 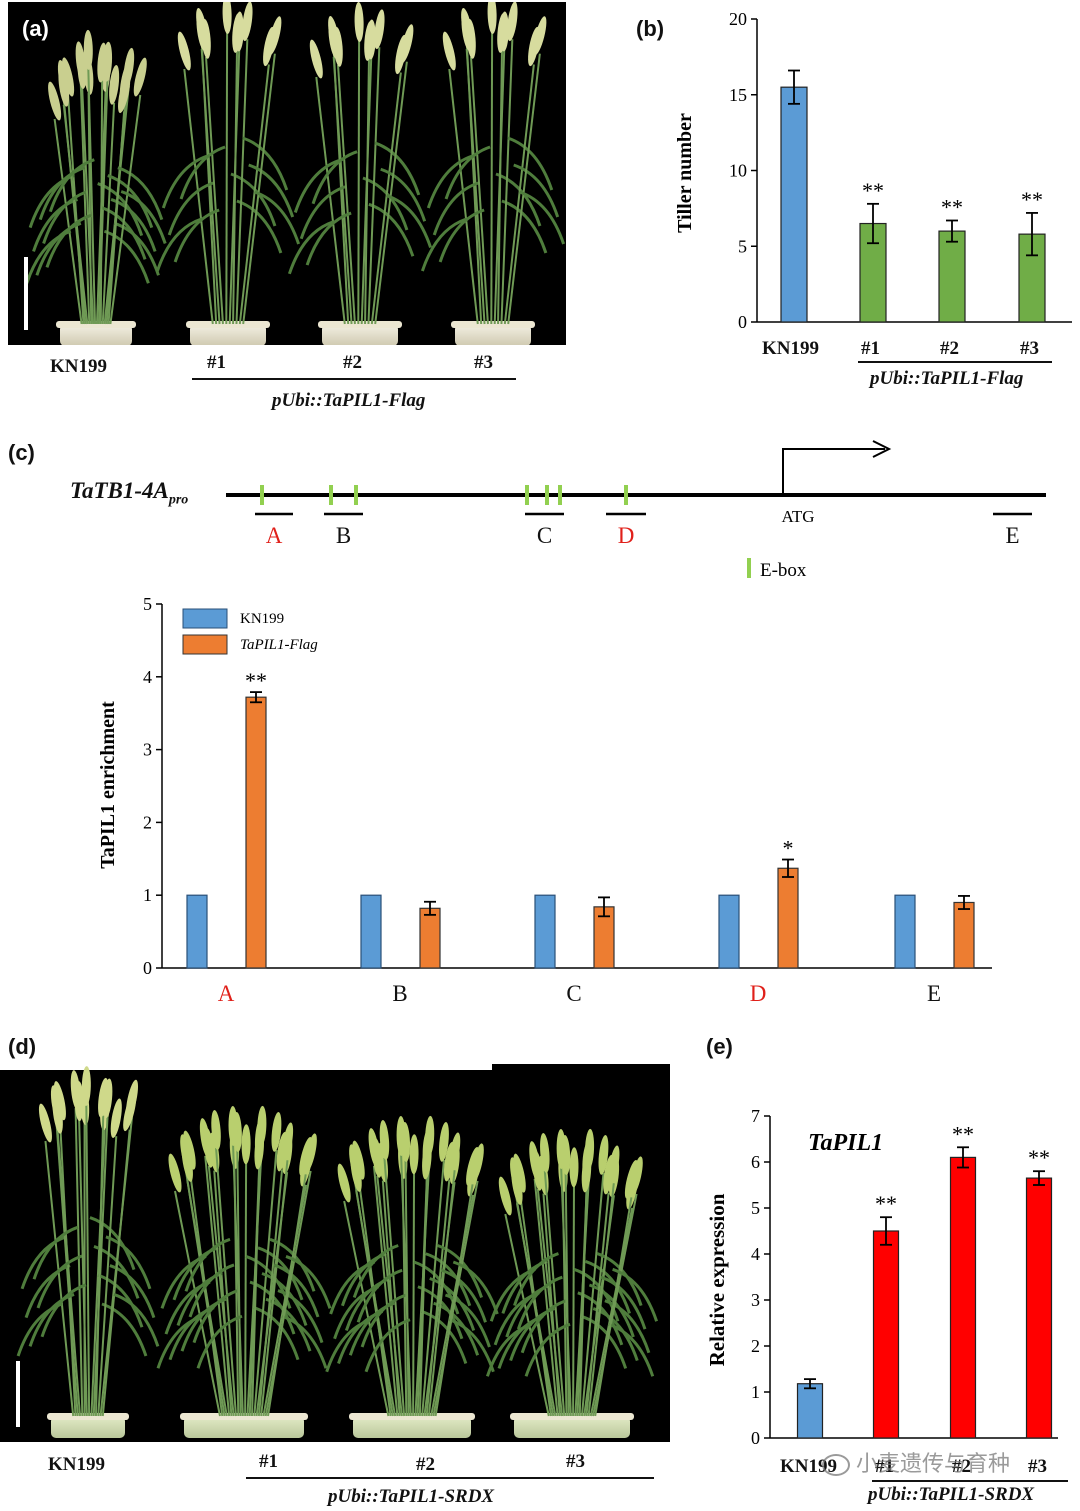 I want to click on line-3-label-e: #3, so click(x=1037, y=1466).